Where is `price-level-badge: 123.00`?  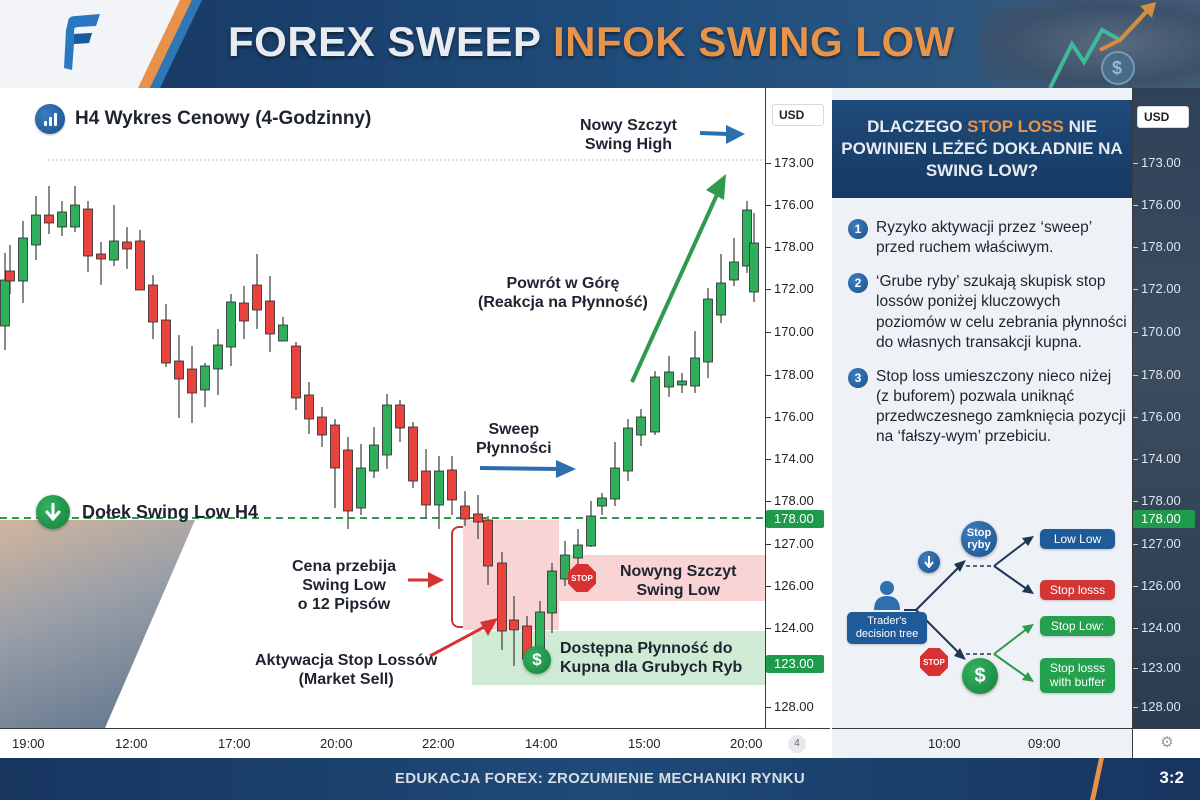 price-level-badge: 123.00 is located at coordinates (795, 664).